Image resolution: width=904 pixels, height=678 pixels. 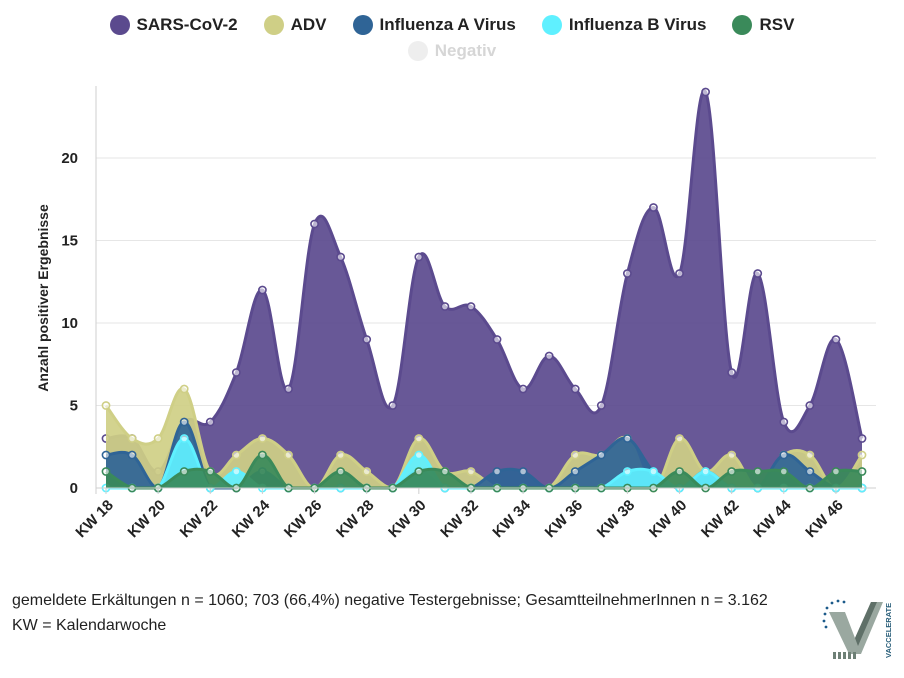 What do you see at coordinates (637, 24) in the screenshot?
I see `legend-label: Influenza B Virus` at bounding box center [637, 24].